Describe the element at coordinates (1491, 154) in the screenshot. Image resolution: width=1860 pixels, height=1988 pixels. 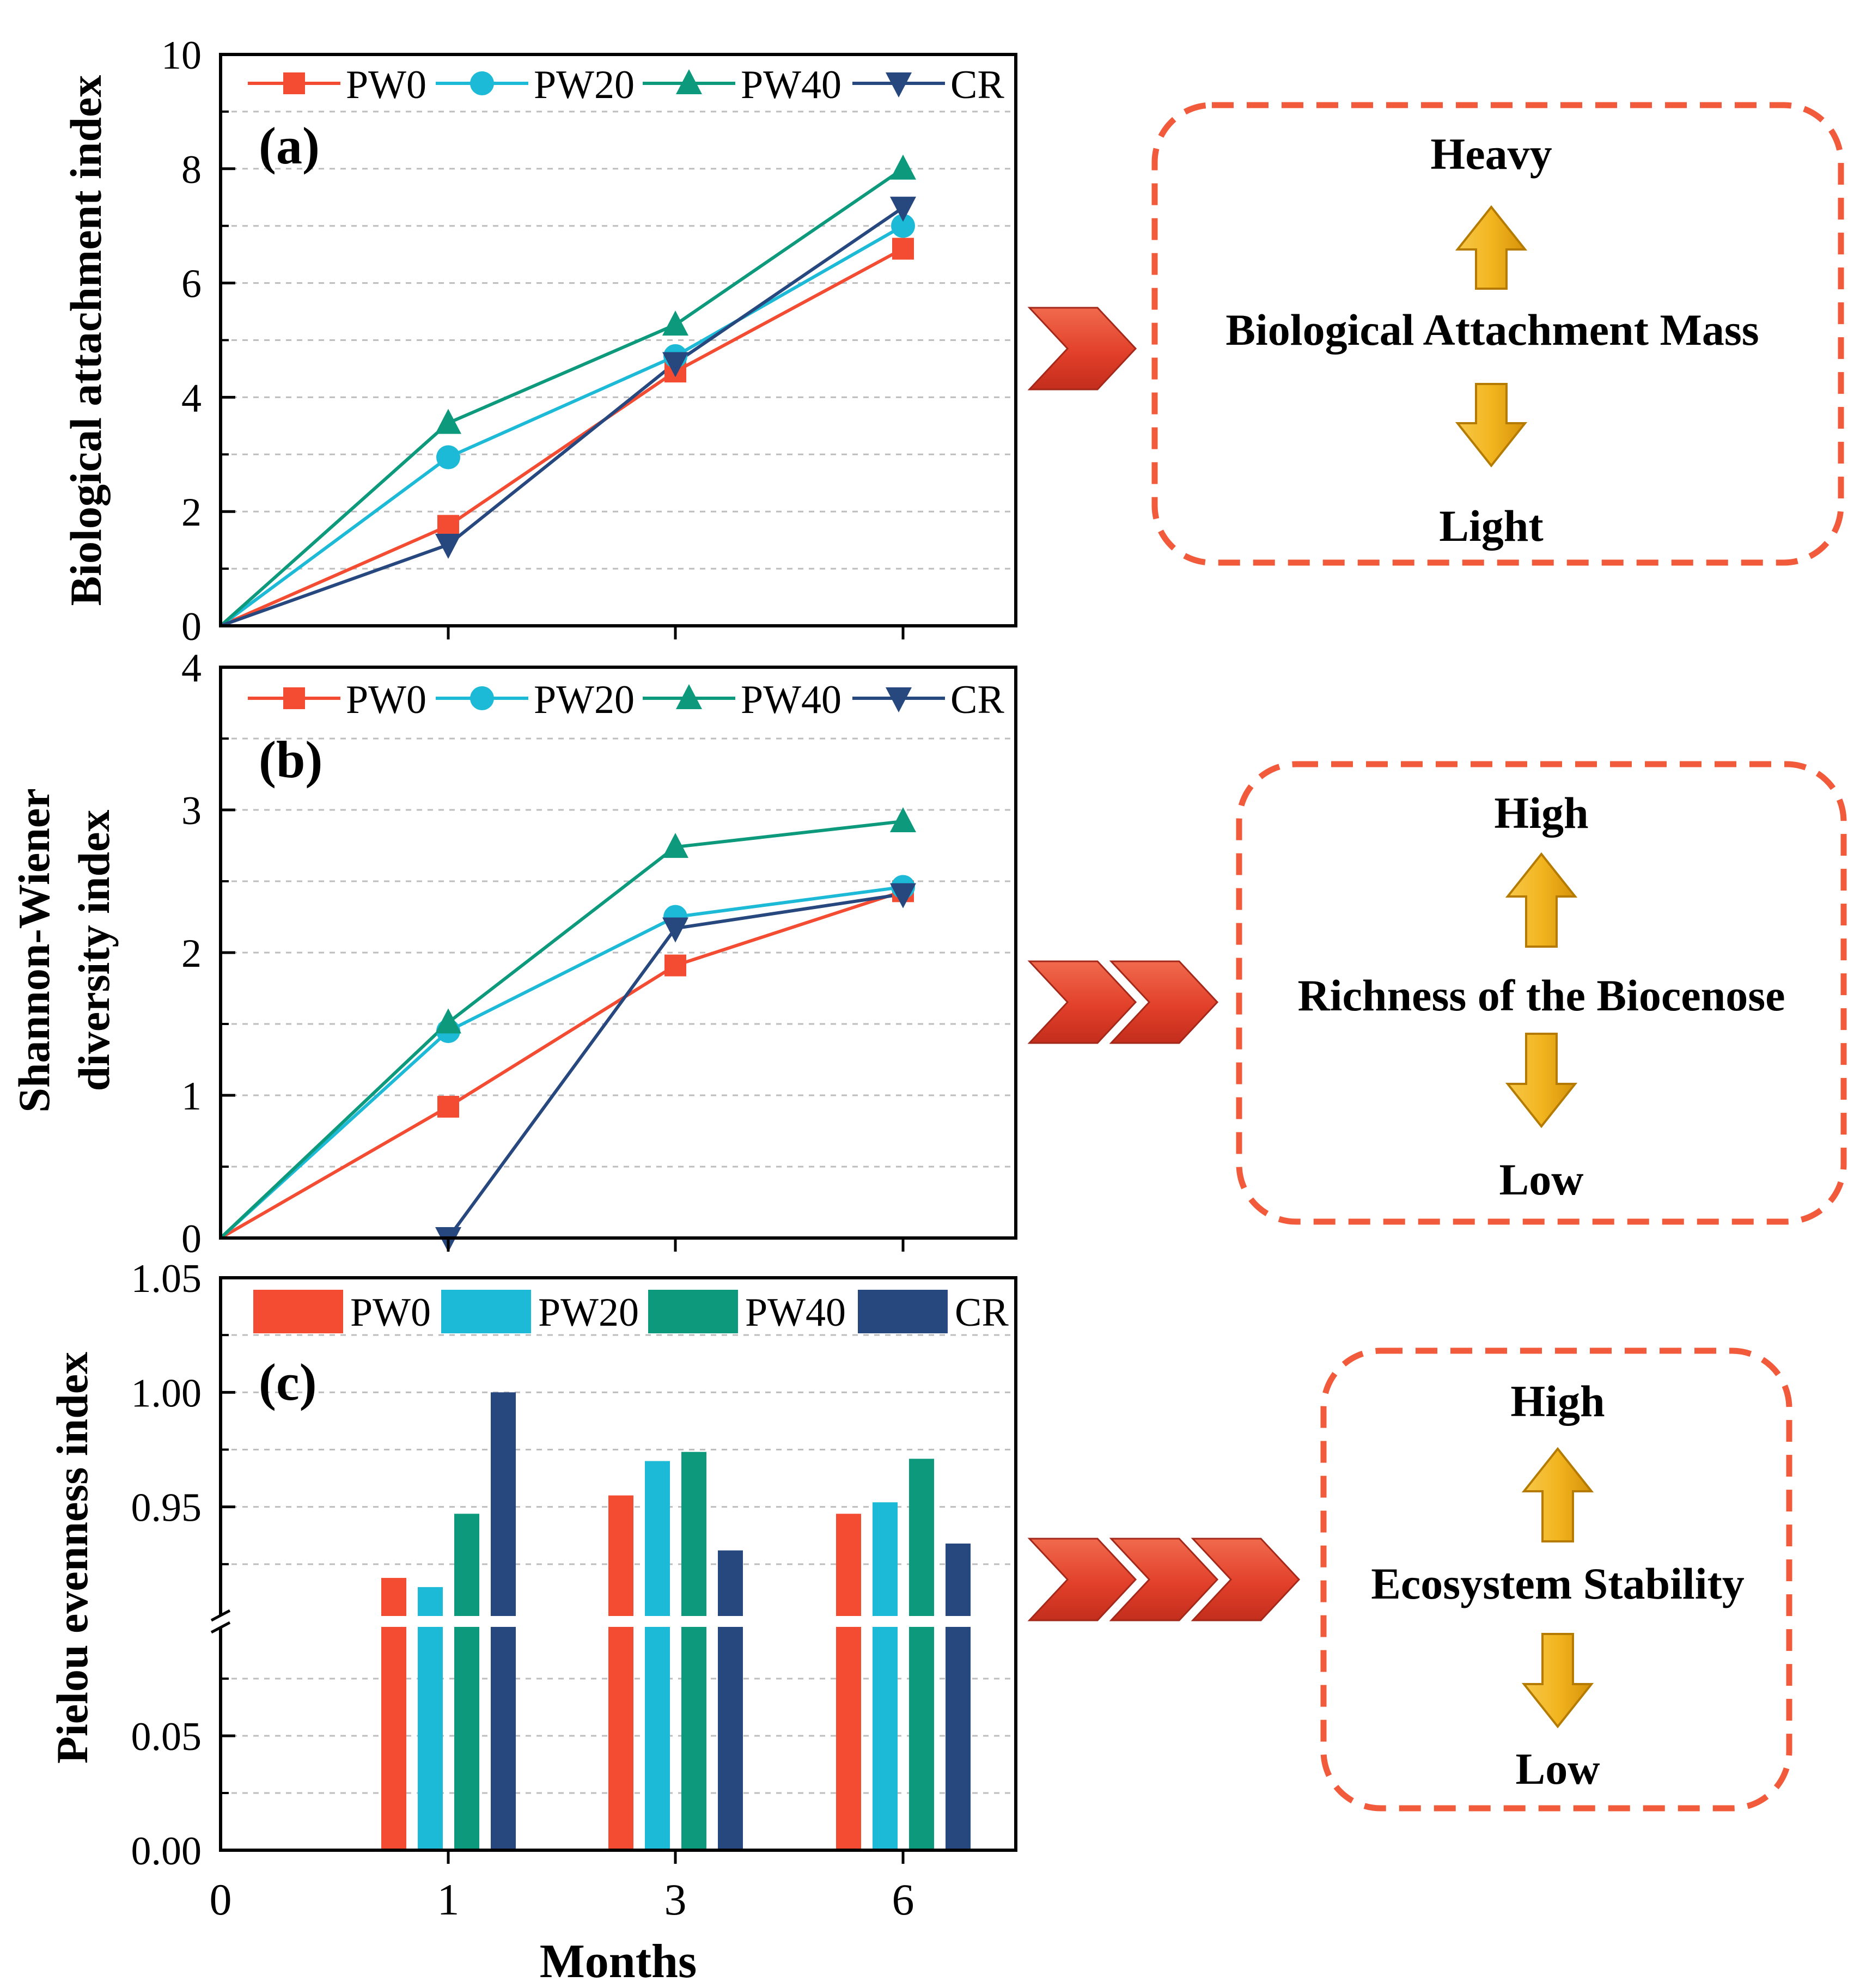
I see `callout-top-label: Heavy` at that location.